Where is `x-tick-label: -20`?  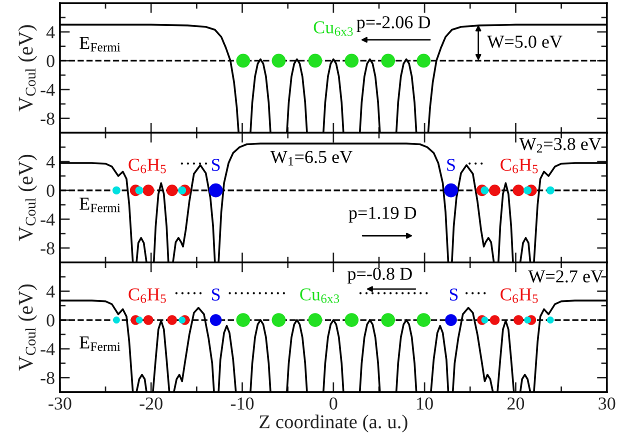
x-tick-label: -20 is located at coordinates (151, 403).